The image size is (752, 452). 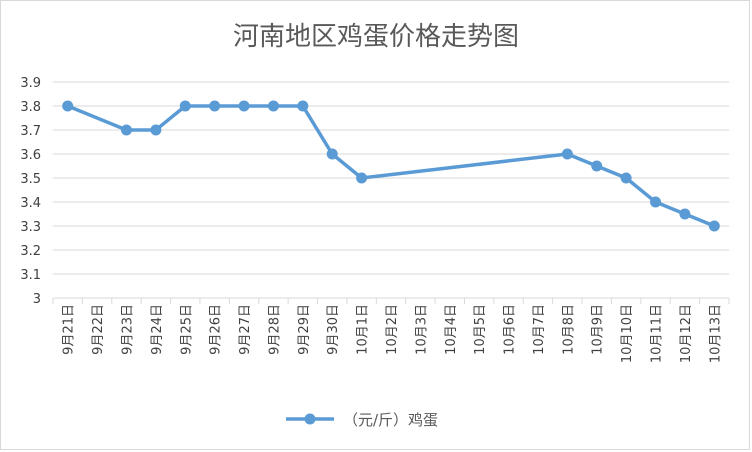 I want to click on y-axis-ticks: 3 3.1 3.2 3.3 3.4 3.5 3.6 3.7 3.8 3.9, so click(x=30, y=191).